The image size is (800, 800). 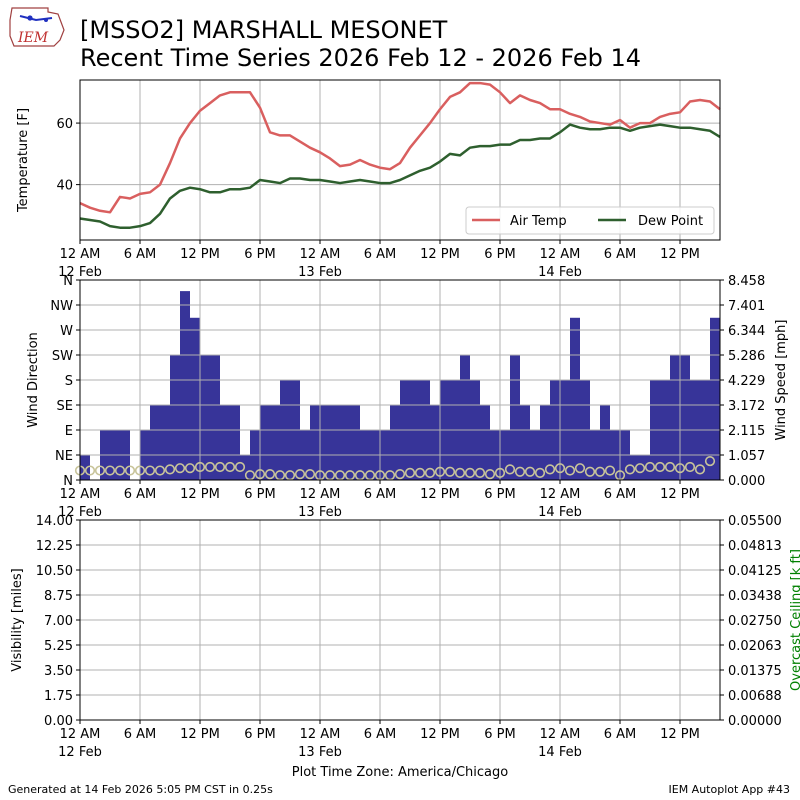 I want to click on ceiling-tick-label: 0.04125, so click(x=755, y=571).